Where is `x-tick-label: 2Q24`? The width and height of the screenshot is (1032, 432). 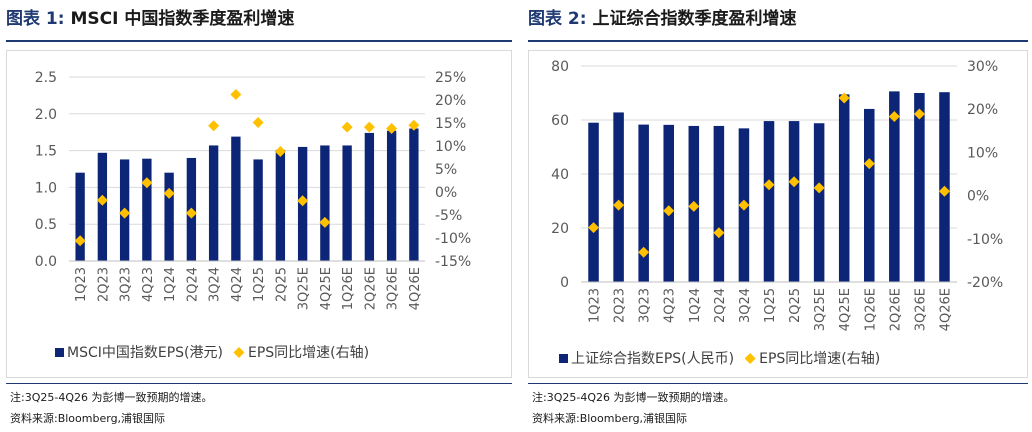
x-tick-label: 2Q24 is located at coordinates (720, 305).